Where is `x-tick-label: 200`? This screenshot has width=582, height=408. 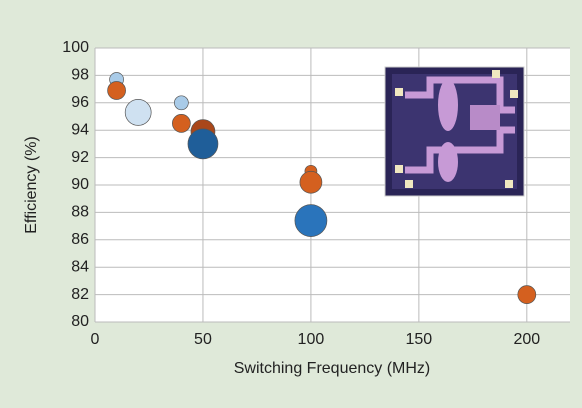 x-tick-label: 200 is located at coordinates (526, 339).